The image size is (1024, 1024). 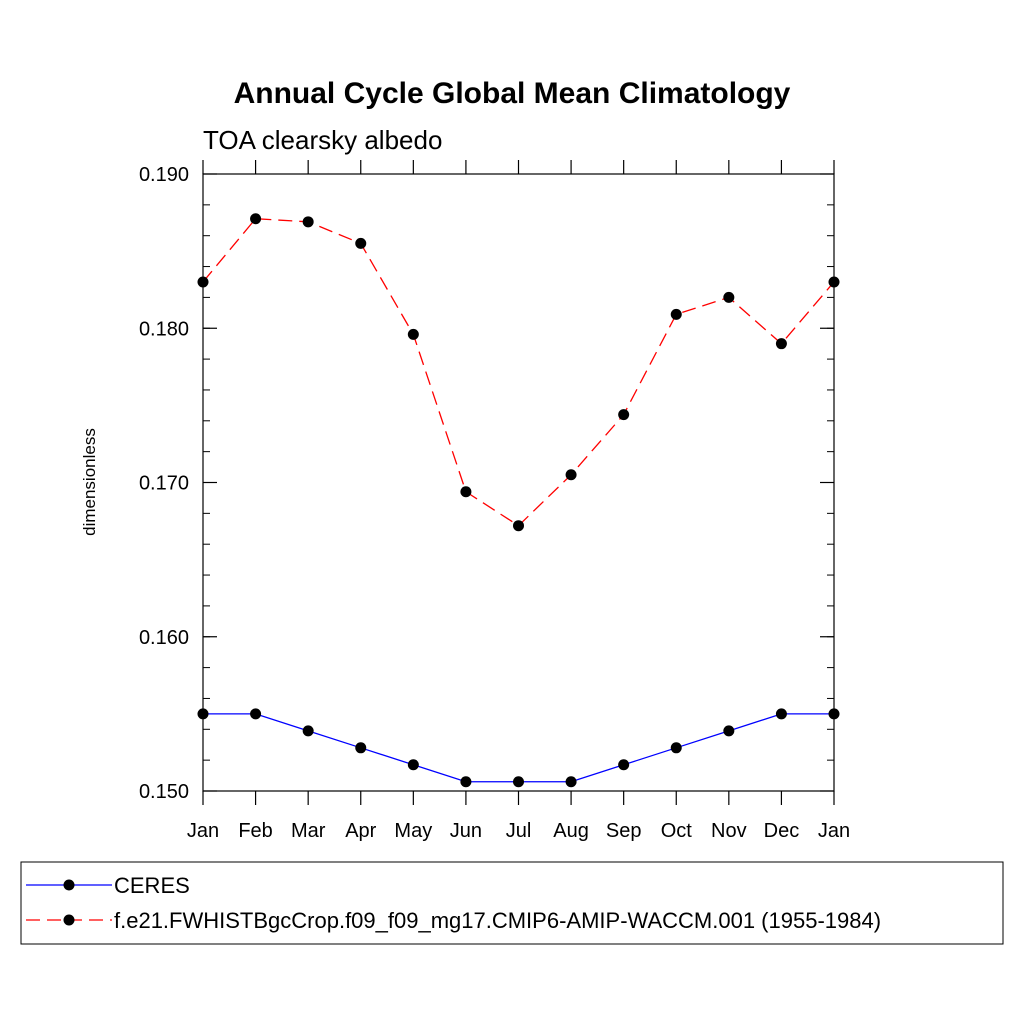 What do you see at coordinates (512, 93) in the screenshot?
I see `chart-title: Annual Cycle Global Mean Climatology` at bounding box center [512, 93].